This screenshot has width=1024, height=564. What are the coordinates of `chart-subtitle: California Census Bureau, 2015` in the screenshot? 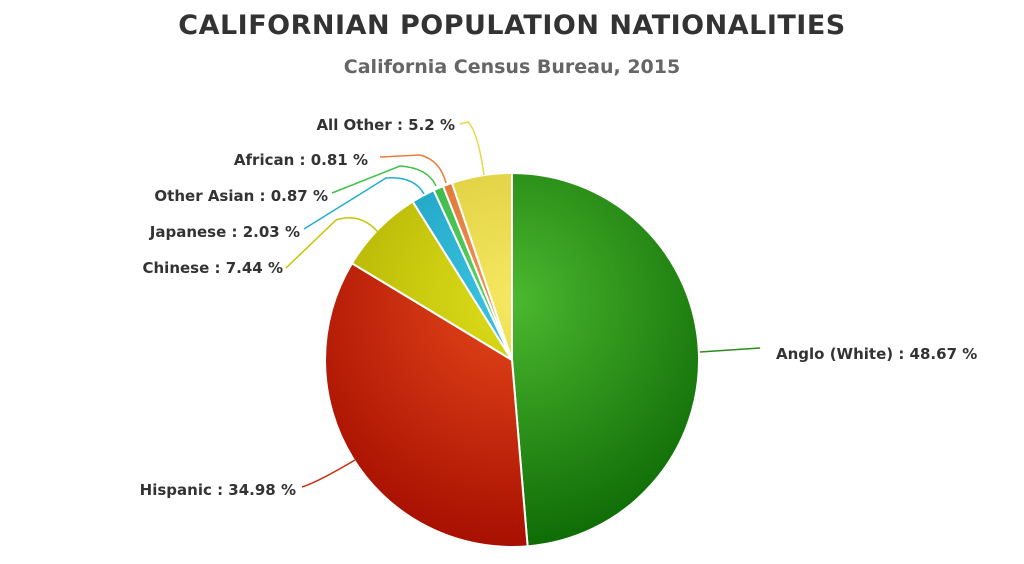 It's located at (512, 67).